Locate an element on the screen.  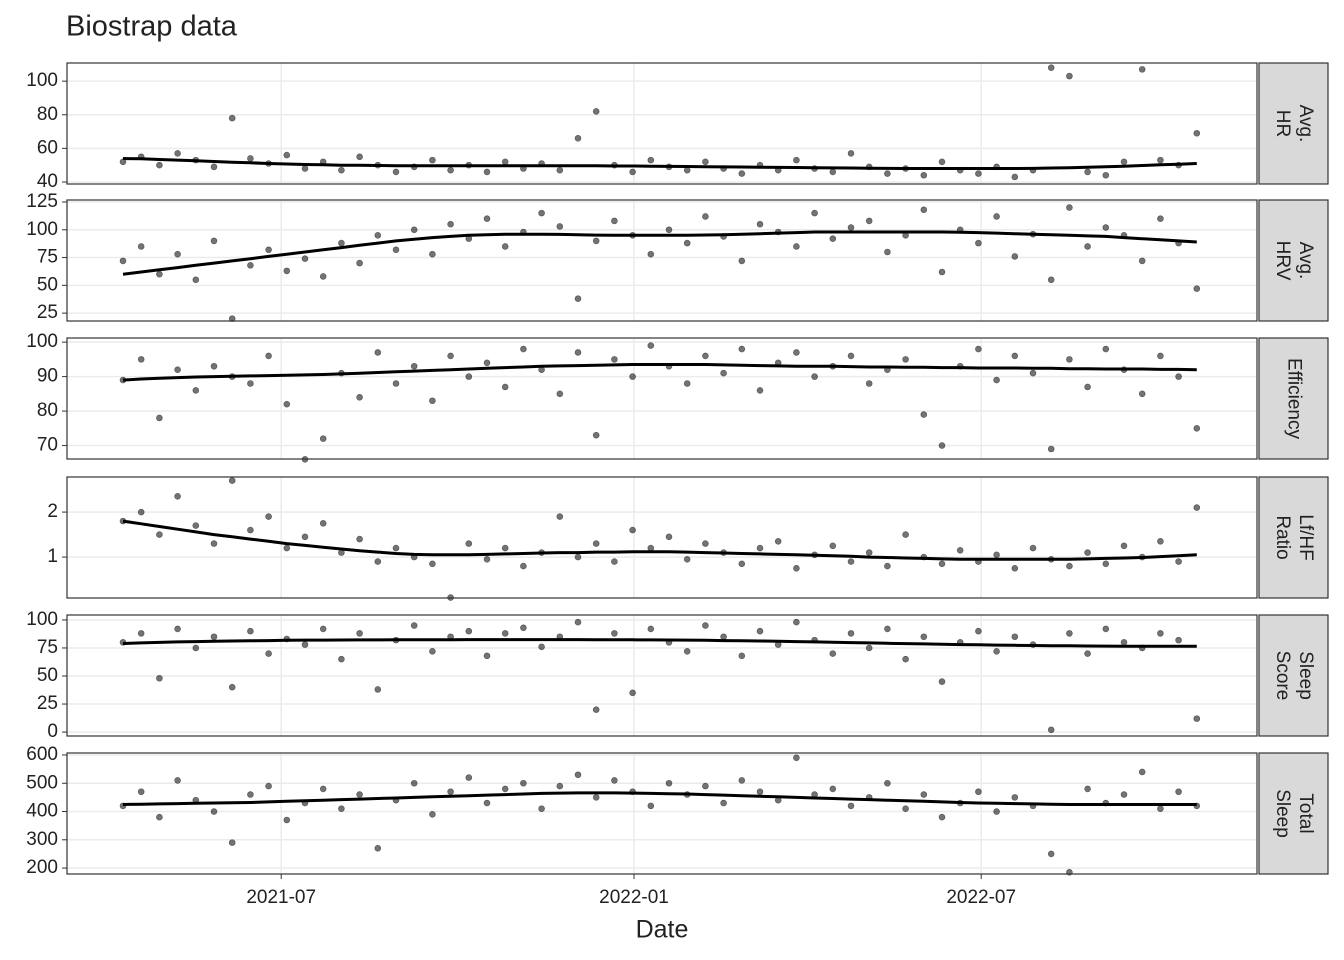
y-tick-label: 75 is located at coordinates (47, 257).